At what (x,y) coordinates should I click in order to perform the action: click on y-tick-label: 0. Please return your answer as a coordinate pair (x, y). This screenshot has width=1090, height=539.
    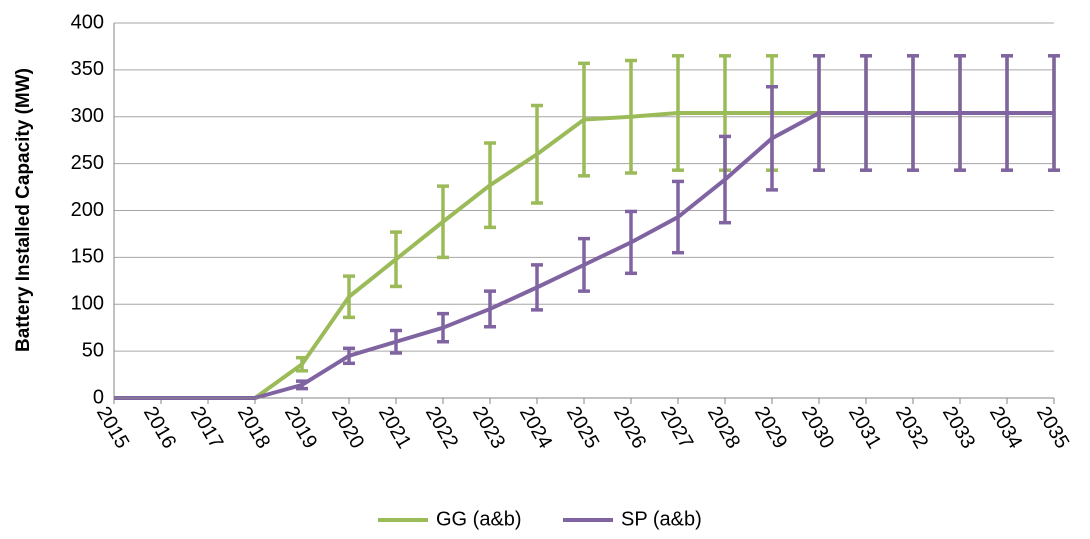
    Looking at the image, I should click on (98, 397).